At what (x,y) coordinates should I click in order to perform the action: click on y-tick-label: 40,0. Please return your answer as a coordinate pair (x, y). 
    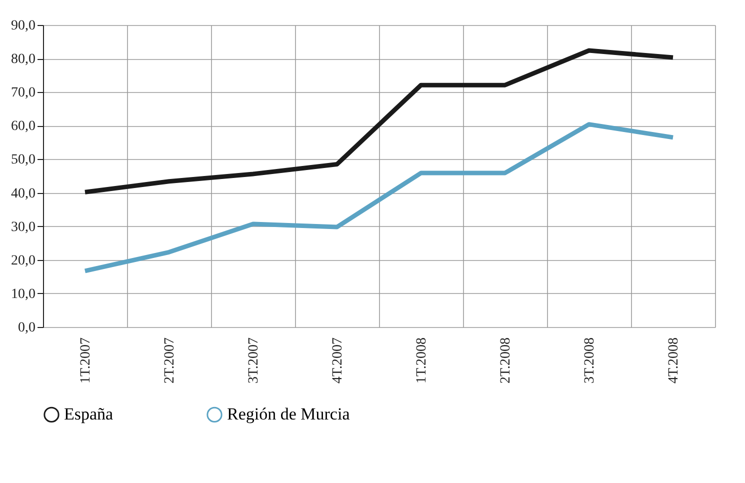
    Looking at the image, I should click on (23, 194).